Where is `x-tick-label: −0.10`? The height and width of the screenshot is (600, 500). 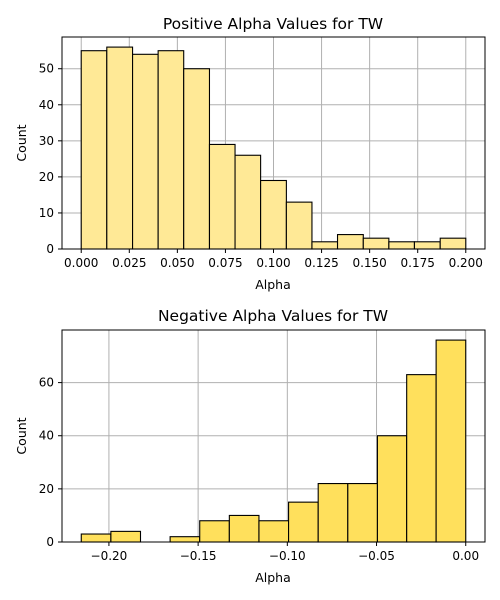
x-tick-label: −0.10 is located at coordinates (287, 556).